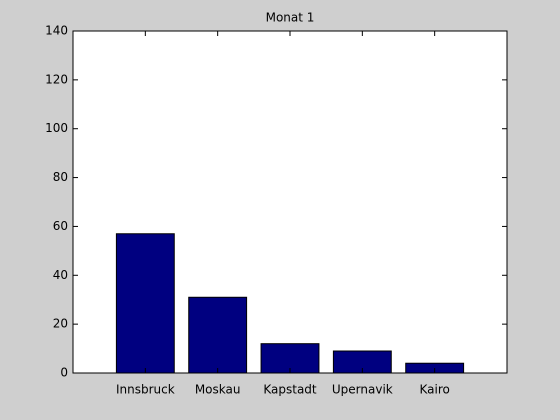 This screenshot has width=560, height=420. What do you see at coordinates (56, 128) in the screenshot?
I see `y-tick-label: 100` at bounding box center [56, 128].